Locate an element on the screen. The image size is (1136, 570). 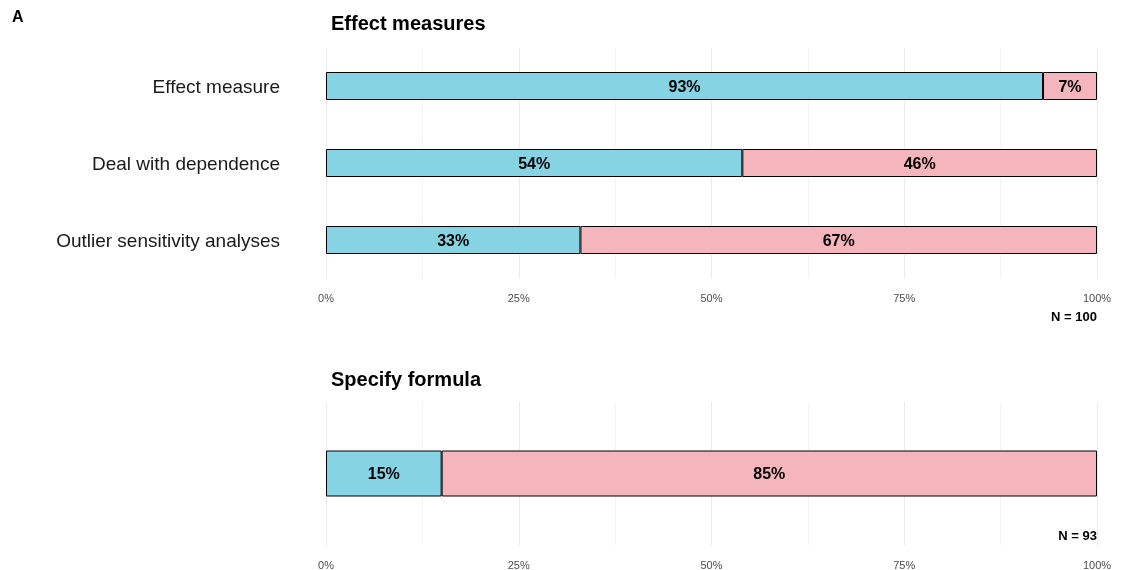
data-label: 7% is located at coordinates (1070, 86).